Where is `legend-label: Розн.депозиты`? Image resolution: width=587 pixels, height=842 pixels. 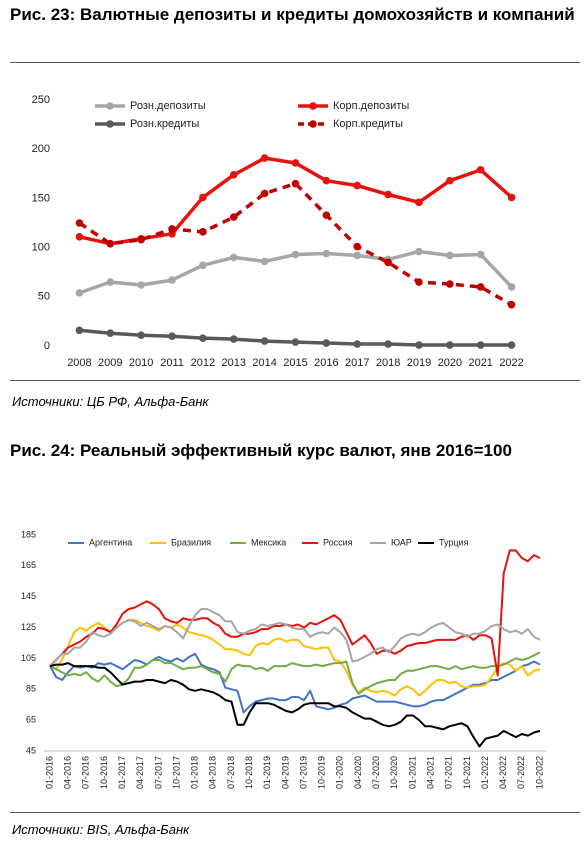
legend-label: Розн.депозиты is located at coordinates (168, 106).